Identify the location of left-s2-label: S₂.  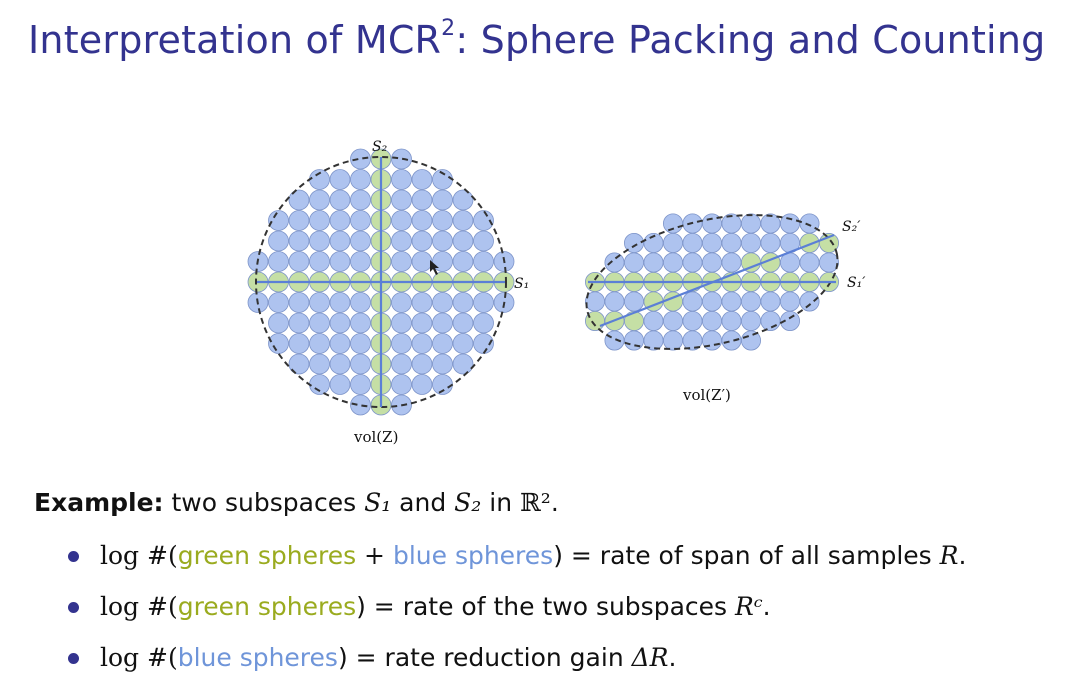
(380, 147).